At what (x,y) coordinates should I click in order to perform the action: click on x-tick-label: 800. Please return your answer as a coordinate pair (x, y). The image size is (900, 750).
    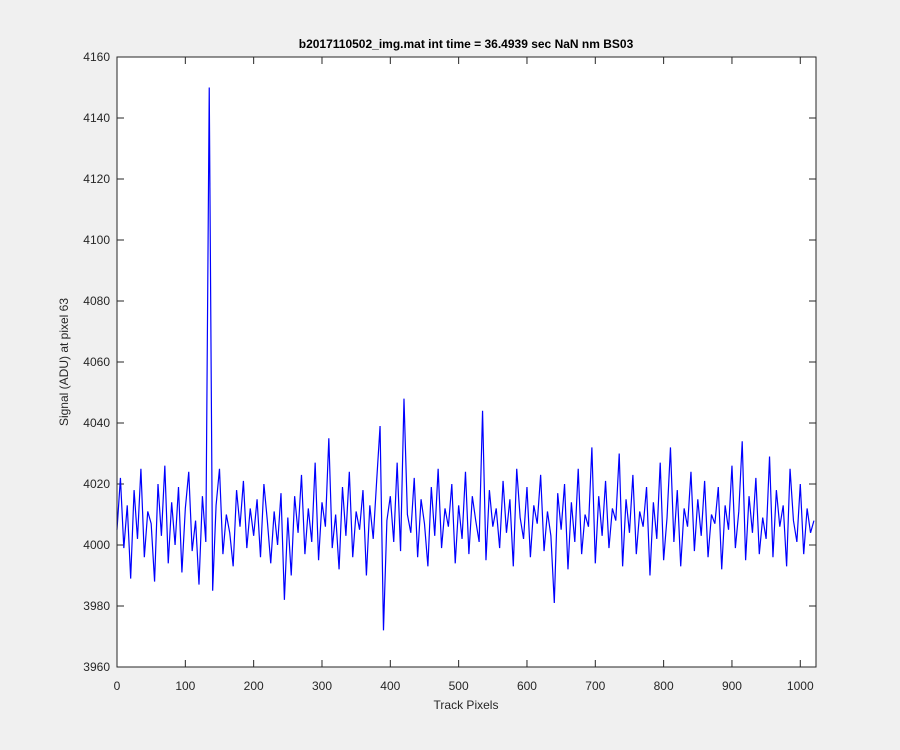
    Looking at the image, I should click on (664, 686).